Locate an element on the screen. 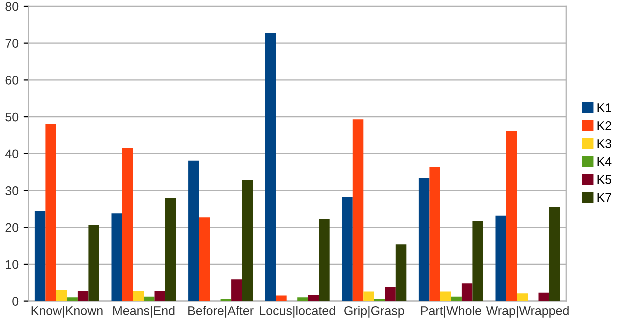 This screenshot has height=324, width=640. y-tick-label: 0 is located at coordinates (15, 301).